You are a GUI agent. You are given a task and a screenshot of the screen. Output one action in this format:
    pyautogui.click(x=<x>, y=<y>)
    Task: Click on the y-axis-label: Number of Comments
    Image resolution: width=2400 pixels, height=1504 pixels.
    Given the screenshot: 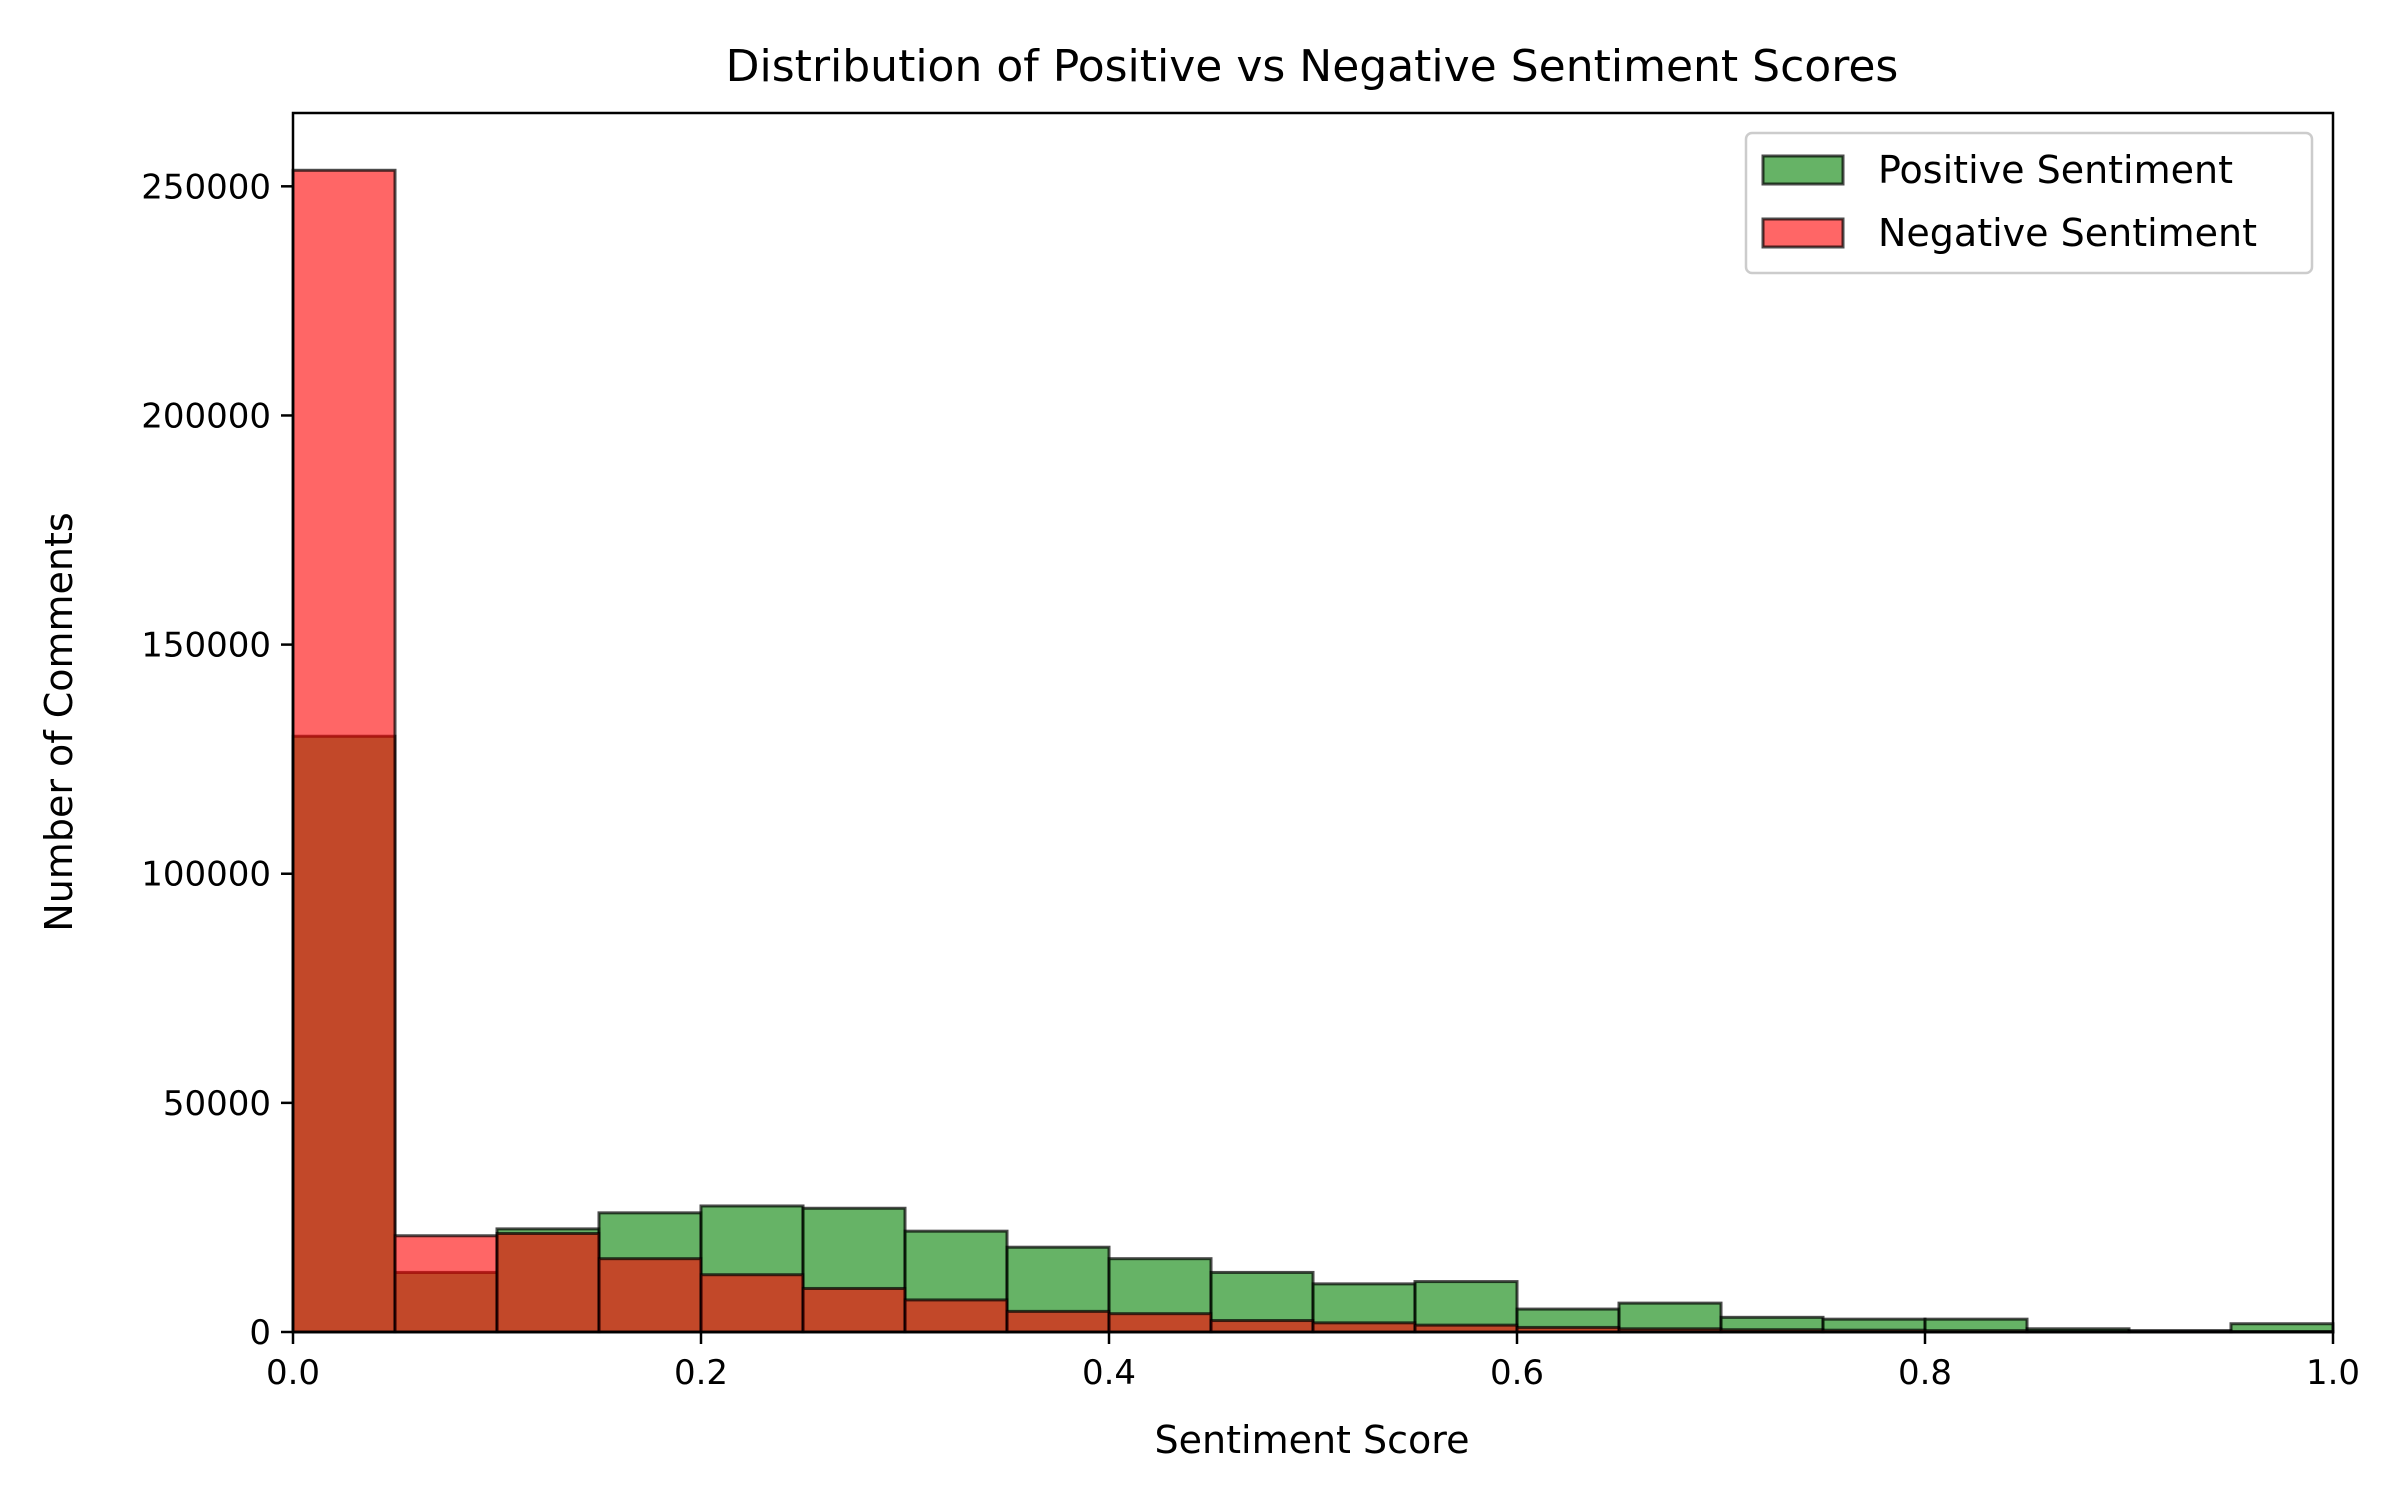 What is the action you would take?
    pyautogui.click(x=59, y=721)
    